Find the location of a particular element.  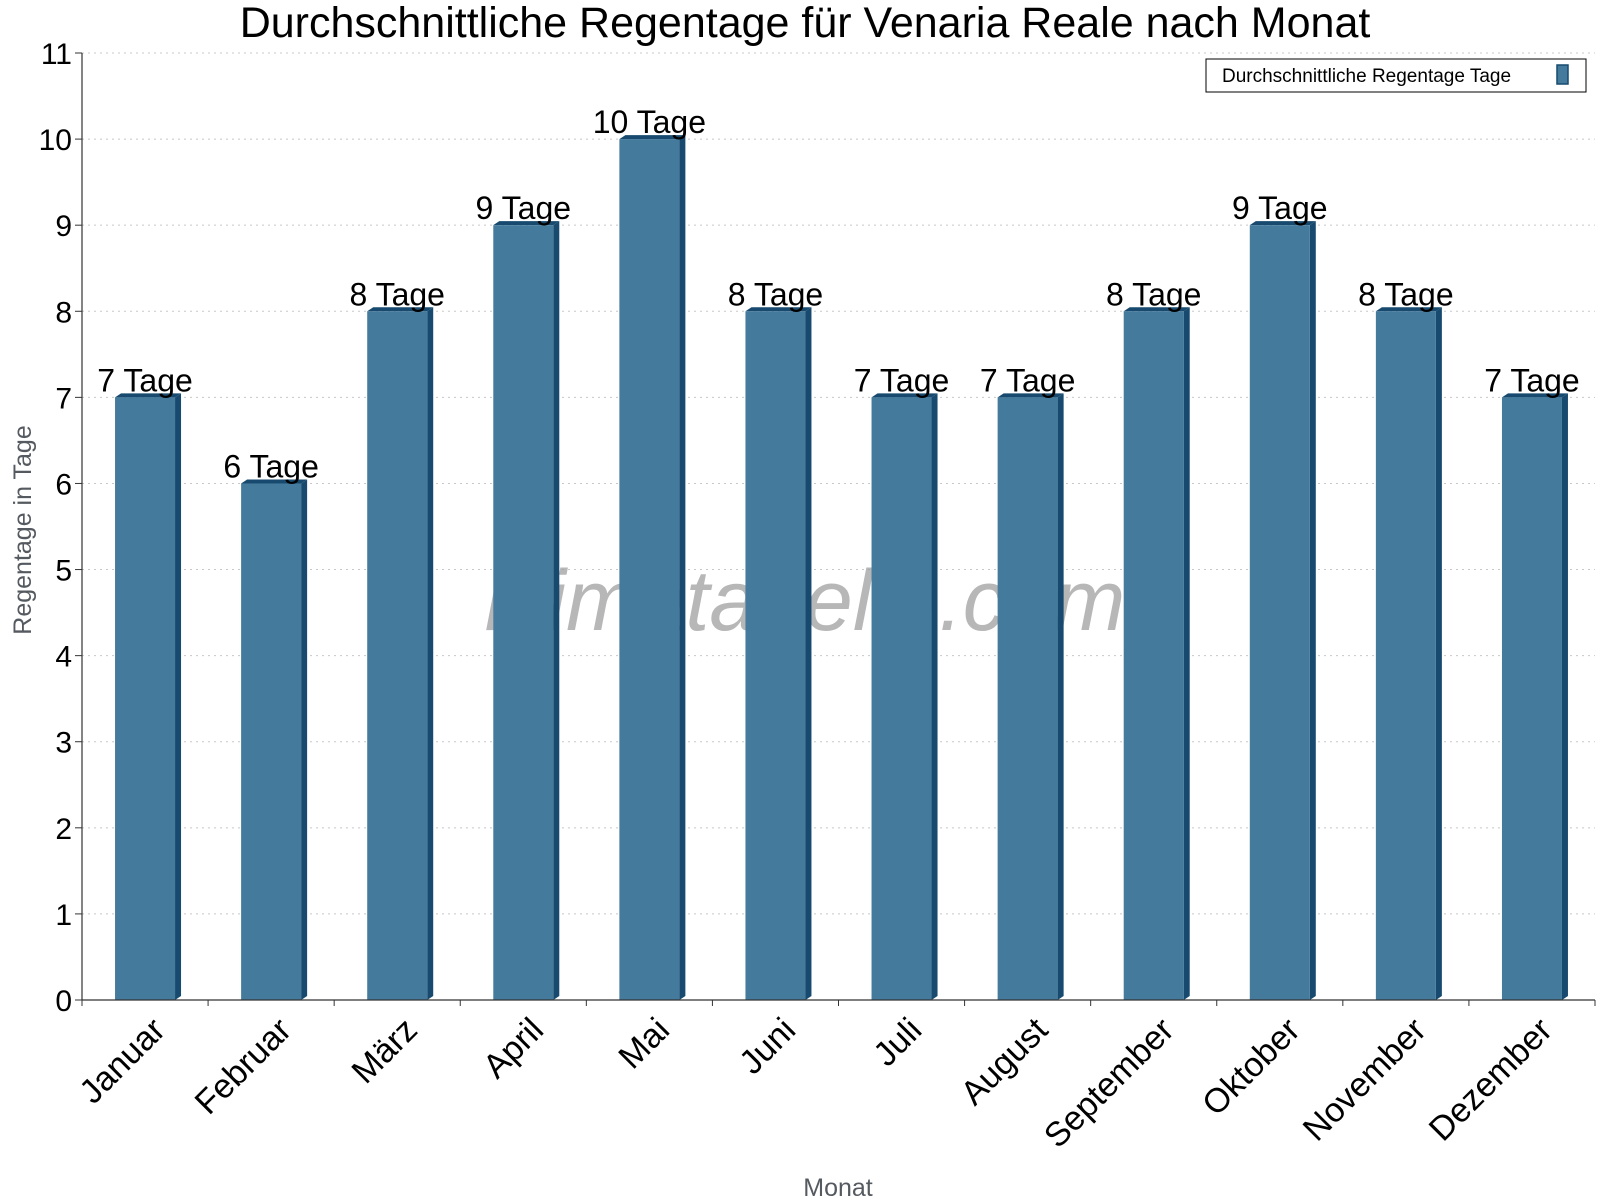

y-tick-label: 5 is located at coordinates (63, 571).